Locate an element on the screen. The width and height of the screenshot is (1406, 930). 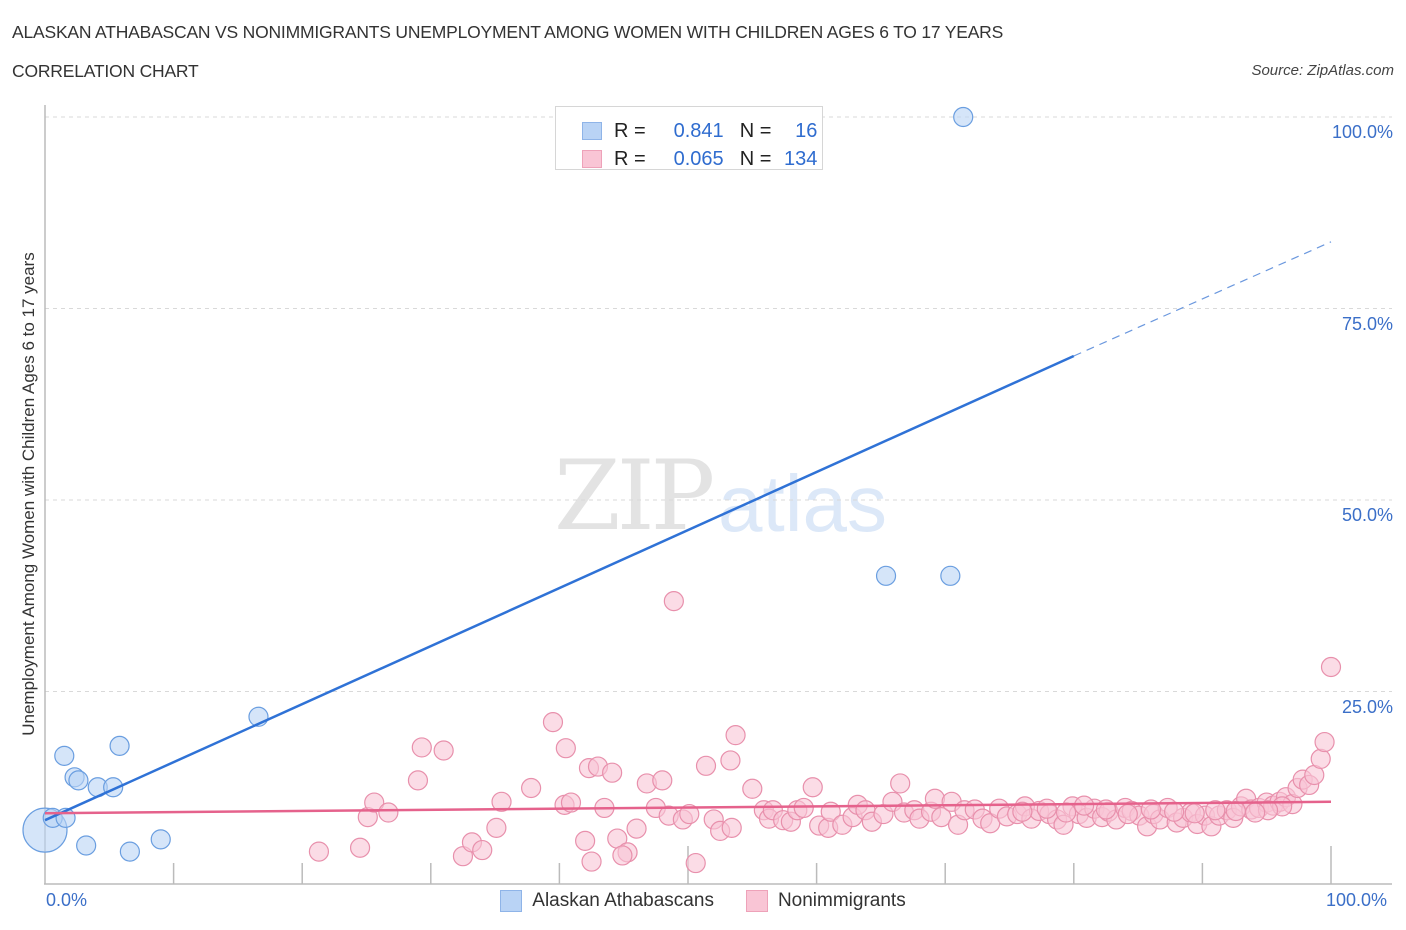
stats-row-athabascans: R = 0.841 N = 16 is located at coordinates (699, 131).